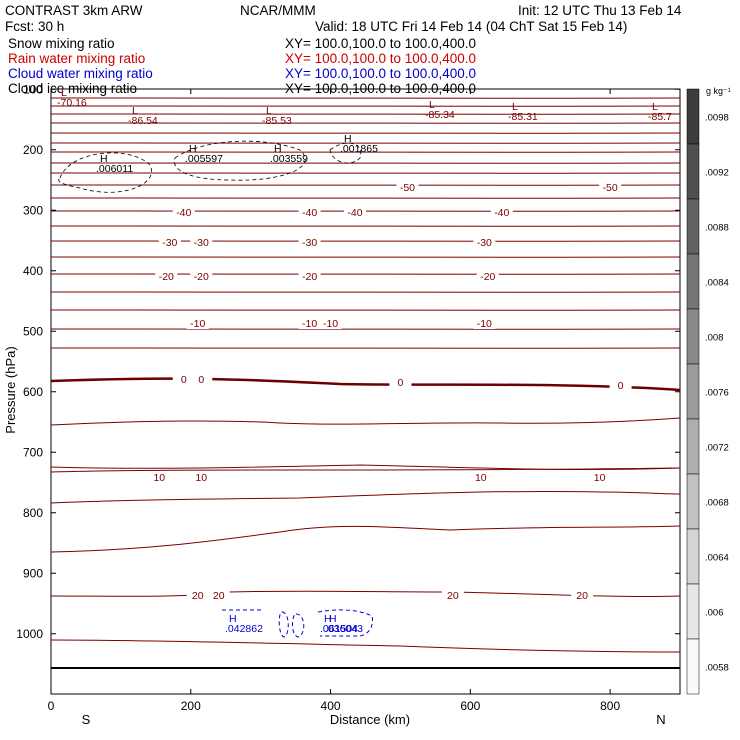 The width and height of the screenshot is (740, 740). I want to click on extremum-value: .006011, so click(114, 169).